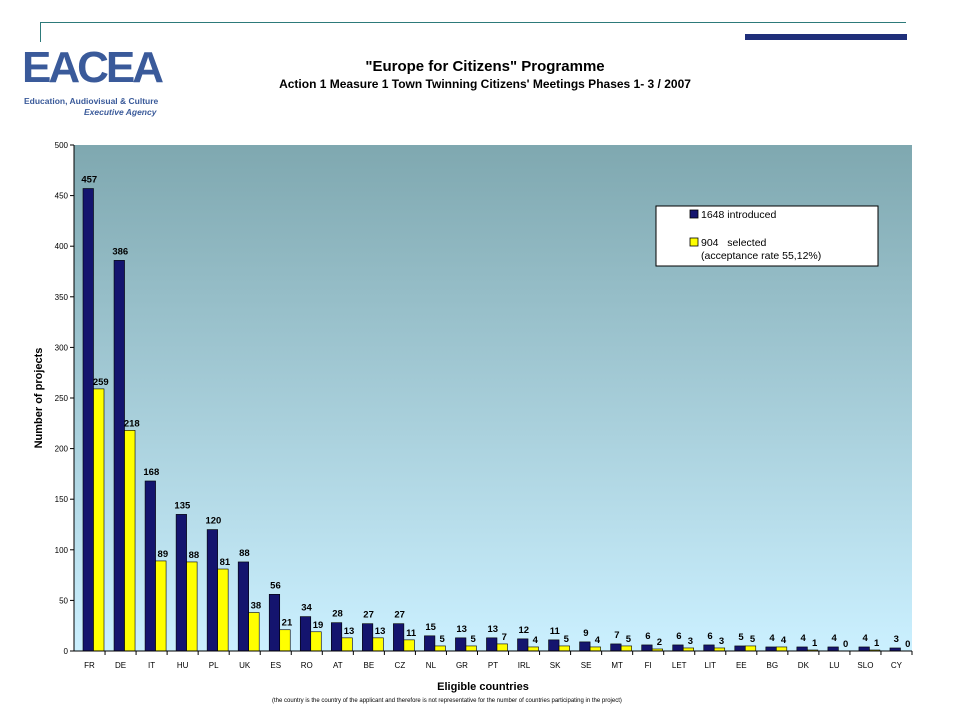  What do you see at coordinates (585, 633) in the screenshot?
I see `data-label-introduced: 9` at bounding box center [585, 633].